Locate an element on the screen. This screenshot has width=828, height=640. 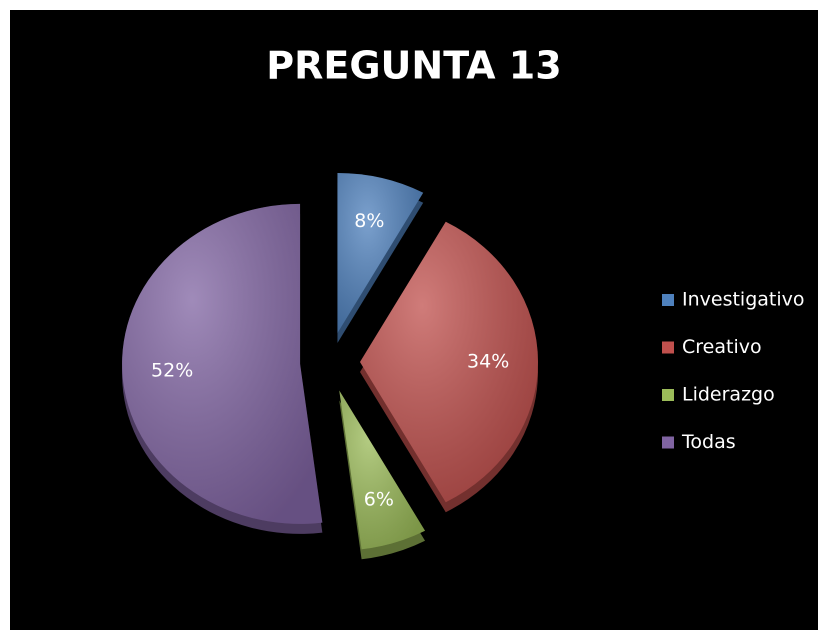
data-label: 52% is located at coordinates (172, 371).